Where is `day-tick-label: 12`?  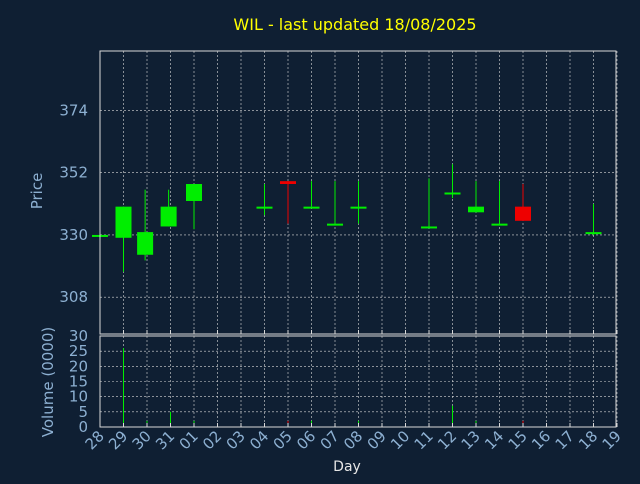 day-tick-label: 12 is located at coordinates (447, 440).